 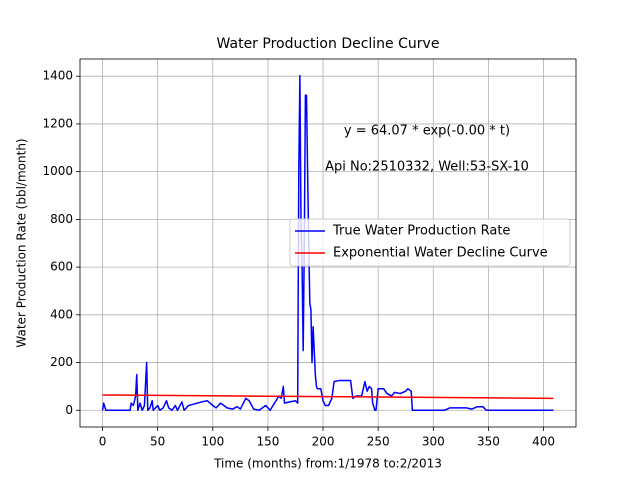 What do you see at coordinates (327, 464) in the screenshot?
I see `x-axis-label: Time (months) from:1/1978 to:2/2013` at bounding box center [327, 464].